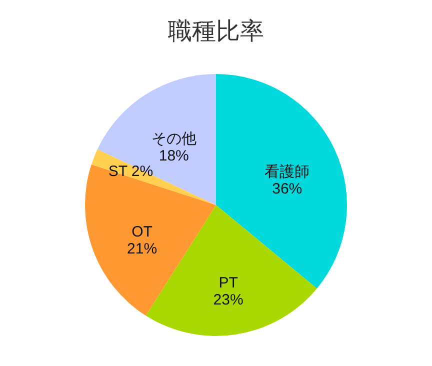 The width and height of the screenshot is (432, 366). What do you see at coordinates (173, 139) in the screenshot?
I see `slice-label: その他` at bounding box center [173, 139].